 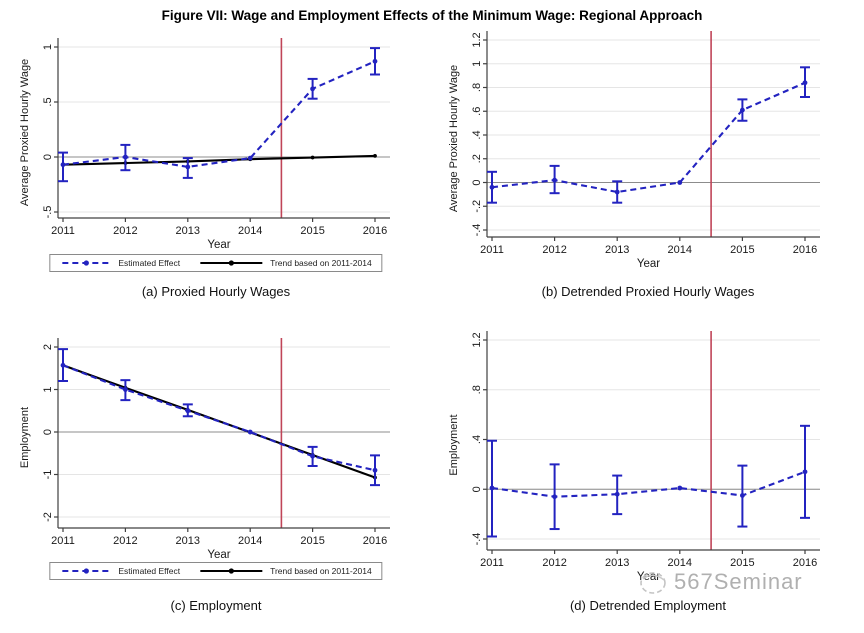 I want to click on svg-text: .5, so click(x=48, y=101).